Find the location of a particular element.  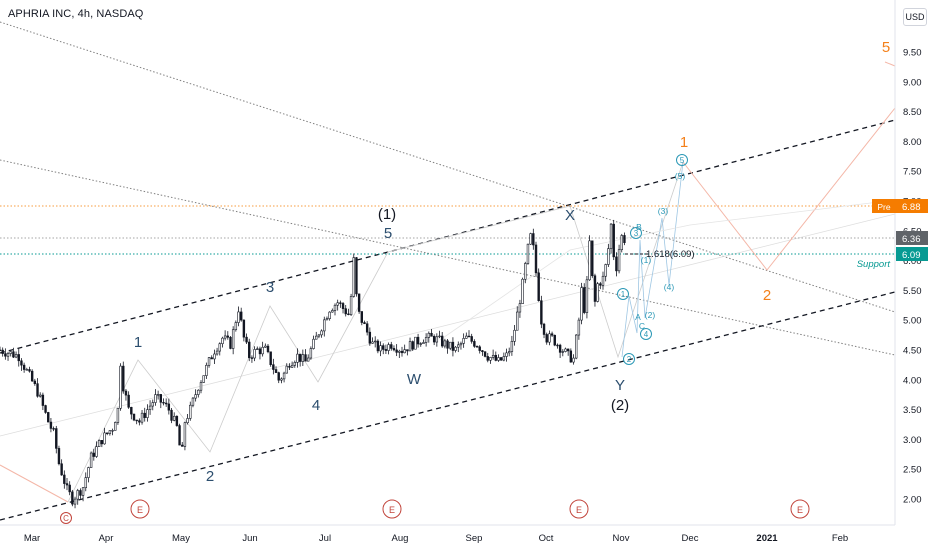

price-tick-label: 2.00 is located at coordinates (912, 500).